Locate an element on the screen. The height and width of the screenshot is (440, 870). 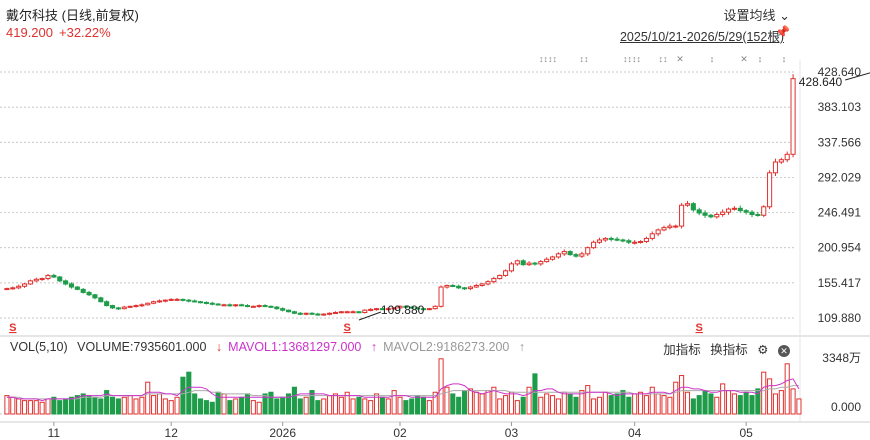
change-percent: +32.22% is located at coordinates (85, 32).